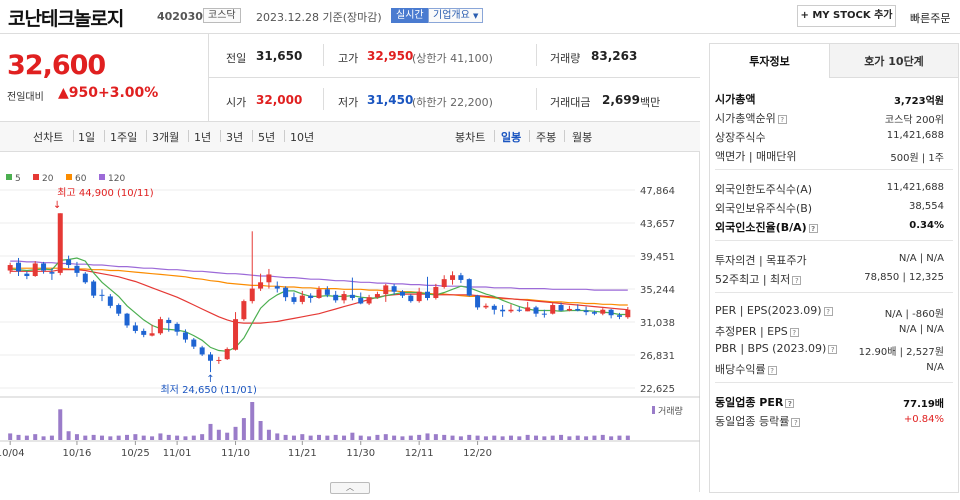  I want to click on chart-expand-handle: ︿, so click(350, 488).